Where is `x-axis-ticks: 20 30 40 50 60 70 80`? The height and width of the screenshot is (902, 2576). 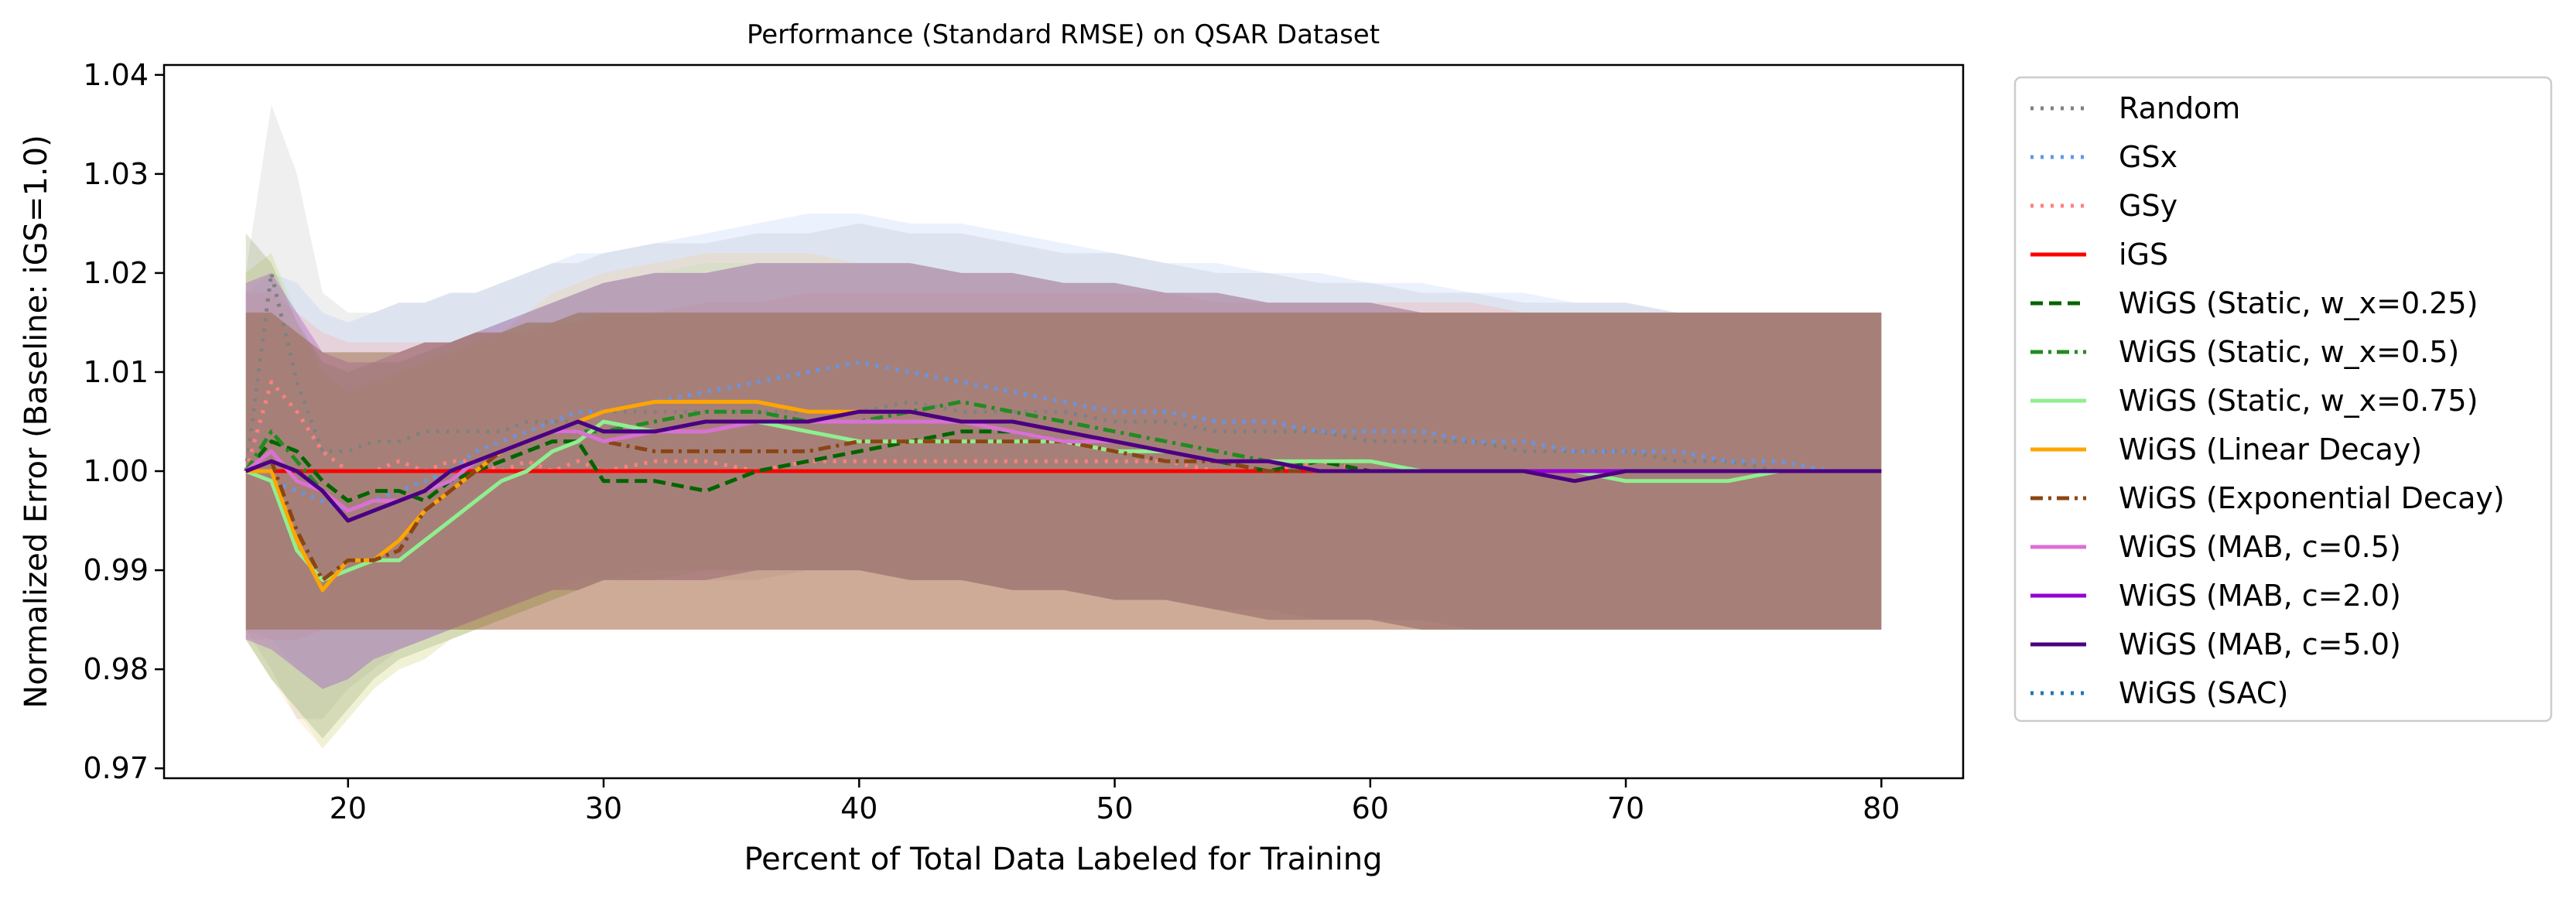 x-axis-ticks: 20 30 40 50 60 70 80 is located at coordinates (1115, 801).